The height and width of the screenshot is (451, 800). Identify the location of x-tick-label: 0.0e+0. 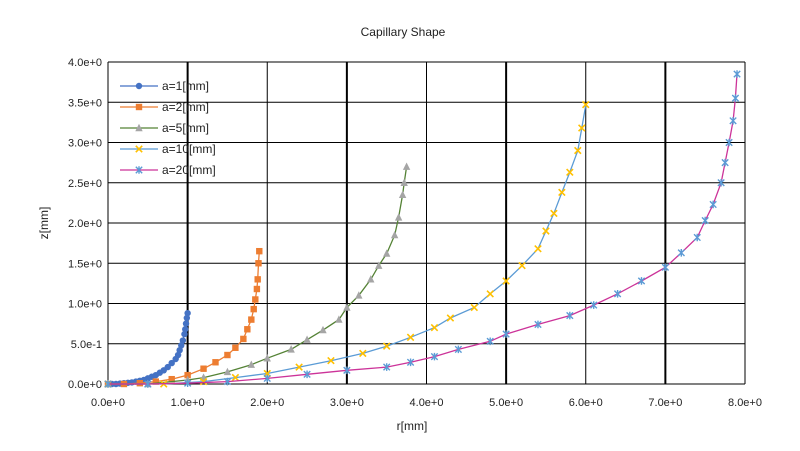
(108, 403).